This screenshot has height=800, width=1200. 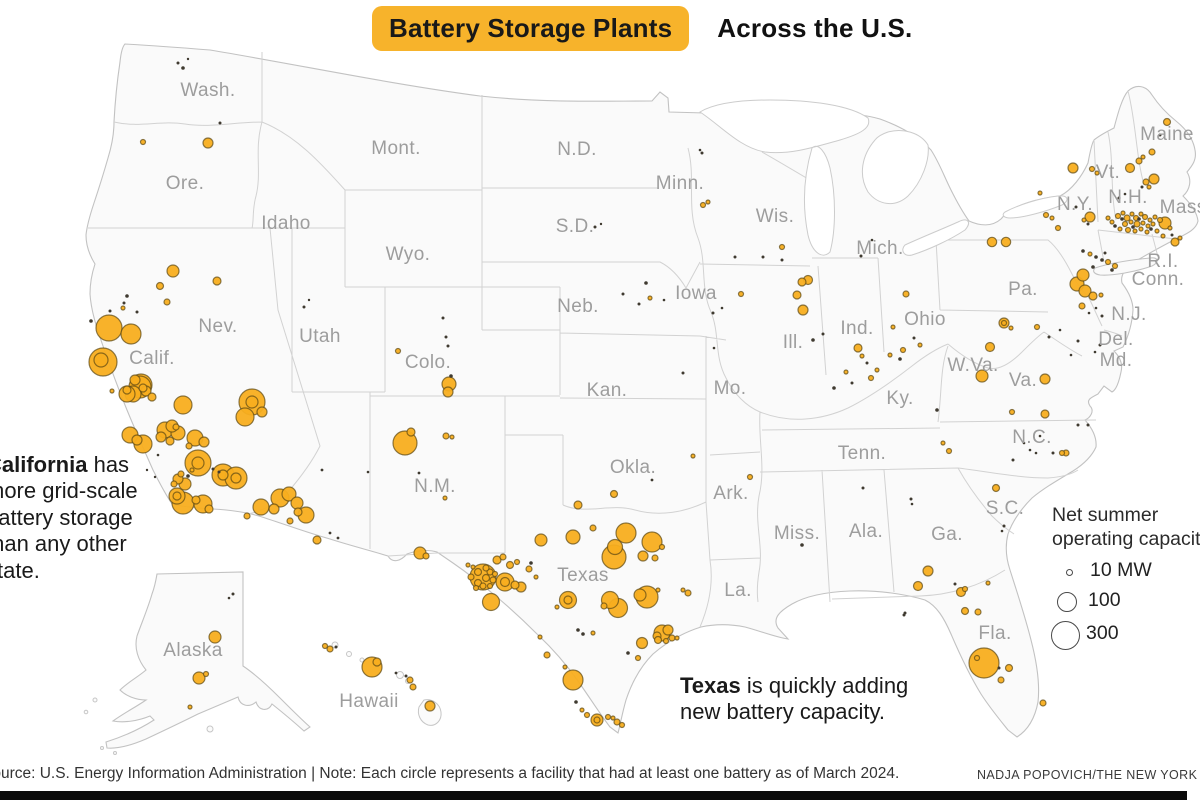 I want to click on bottom-bar, so click(x=593, y=795).